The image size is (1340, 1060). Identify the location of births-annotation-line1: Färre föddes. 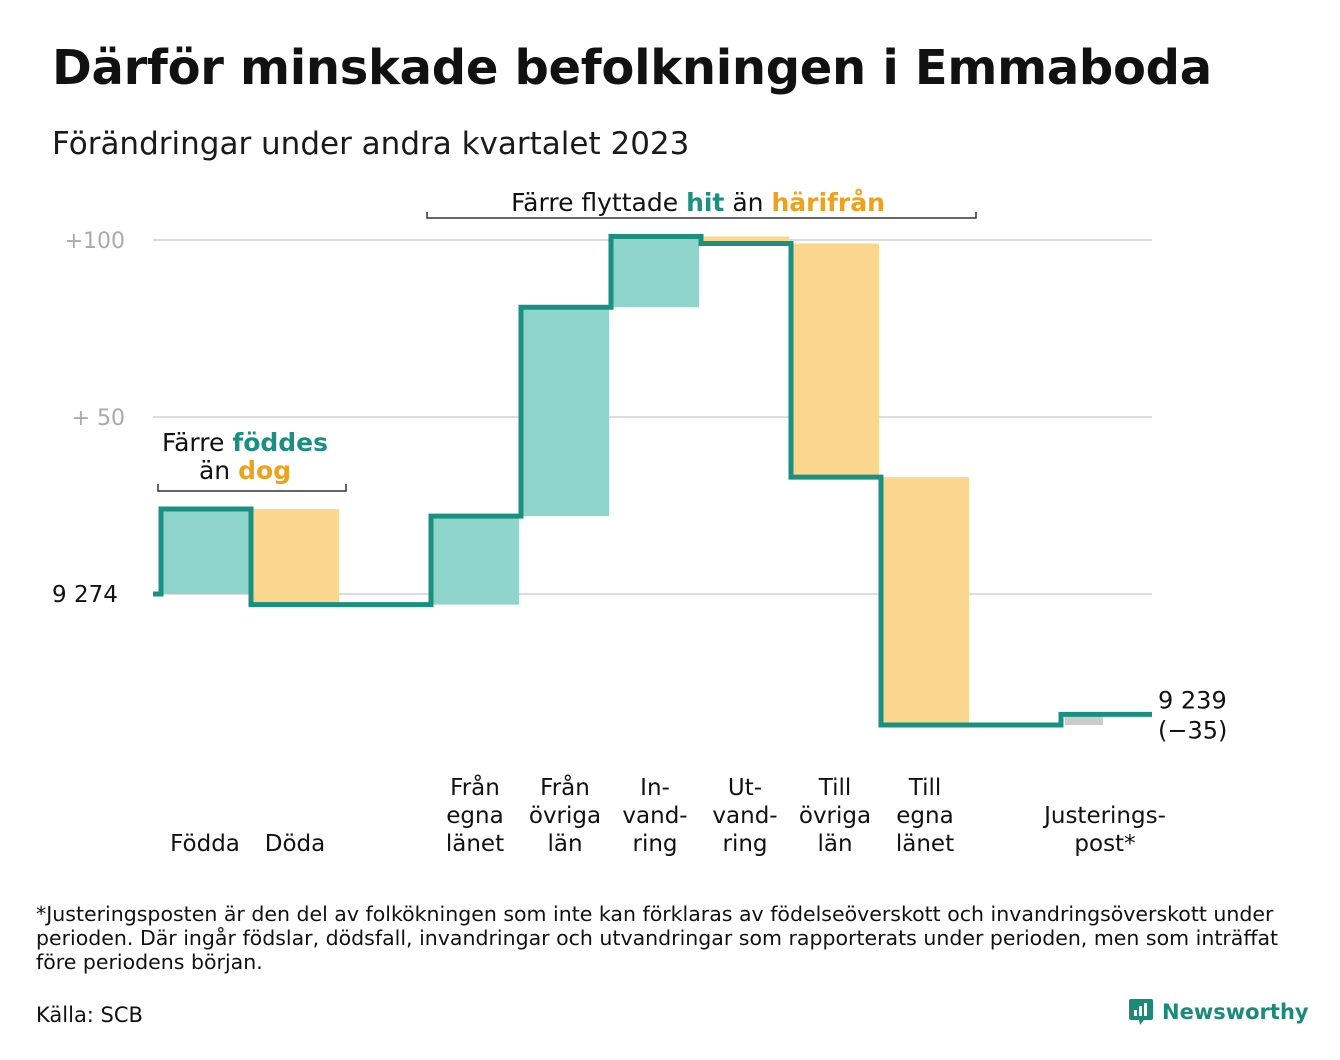
(245, 442).